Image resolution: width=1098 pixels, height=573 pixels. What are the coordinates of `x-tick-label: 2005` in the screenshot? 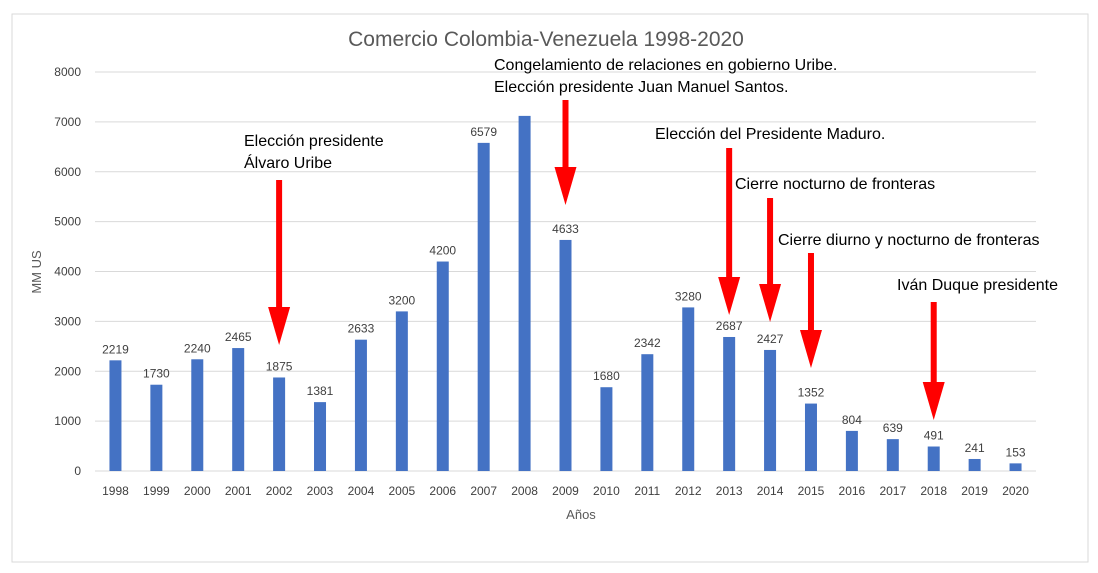 It's located at (401, 491).